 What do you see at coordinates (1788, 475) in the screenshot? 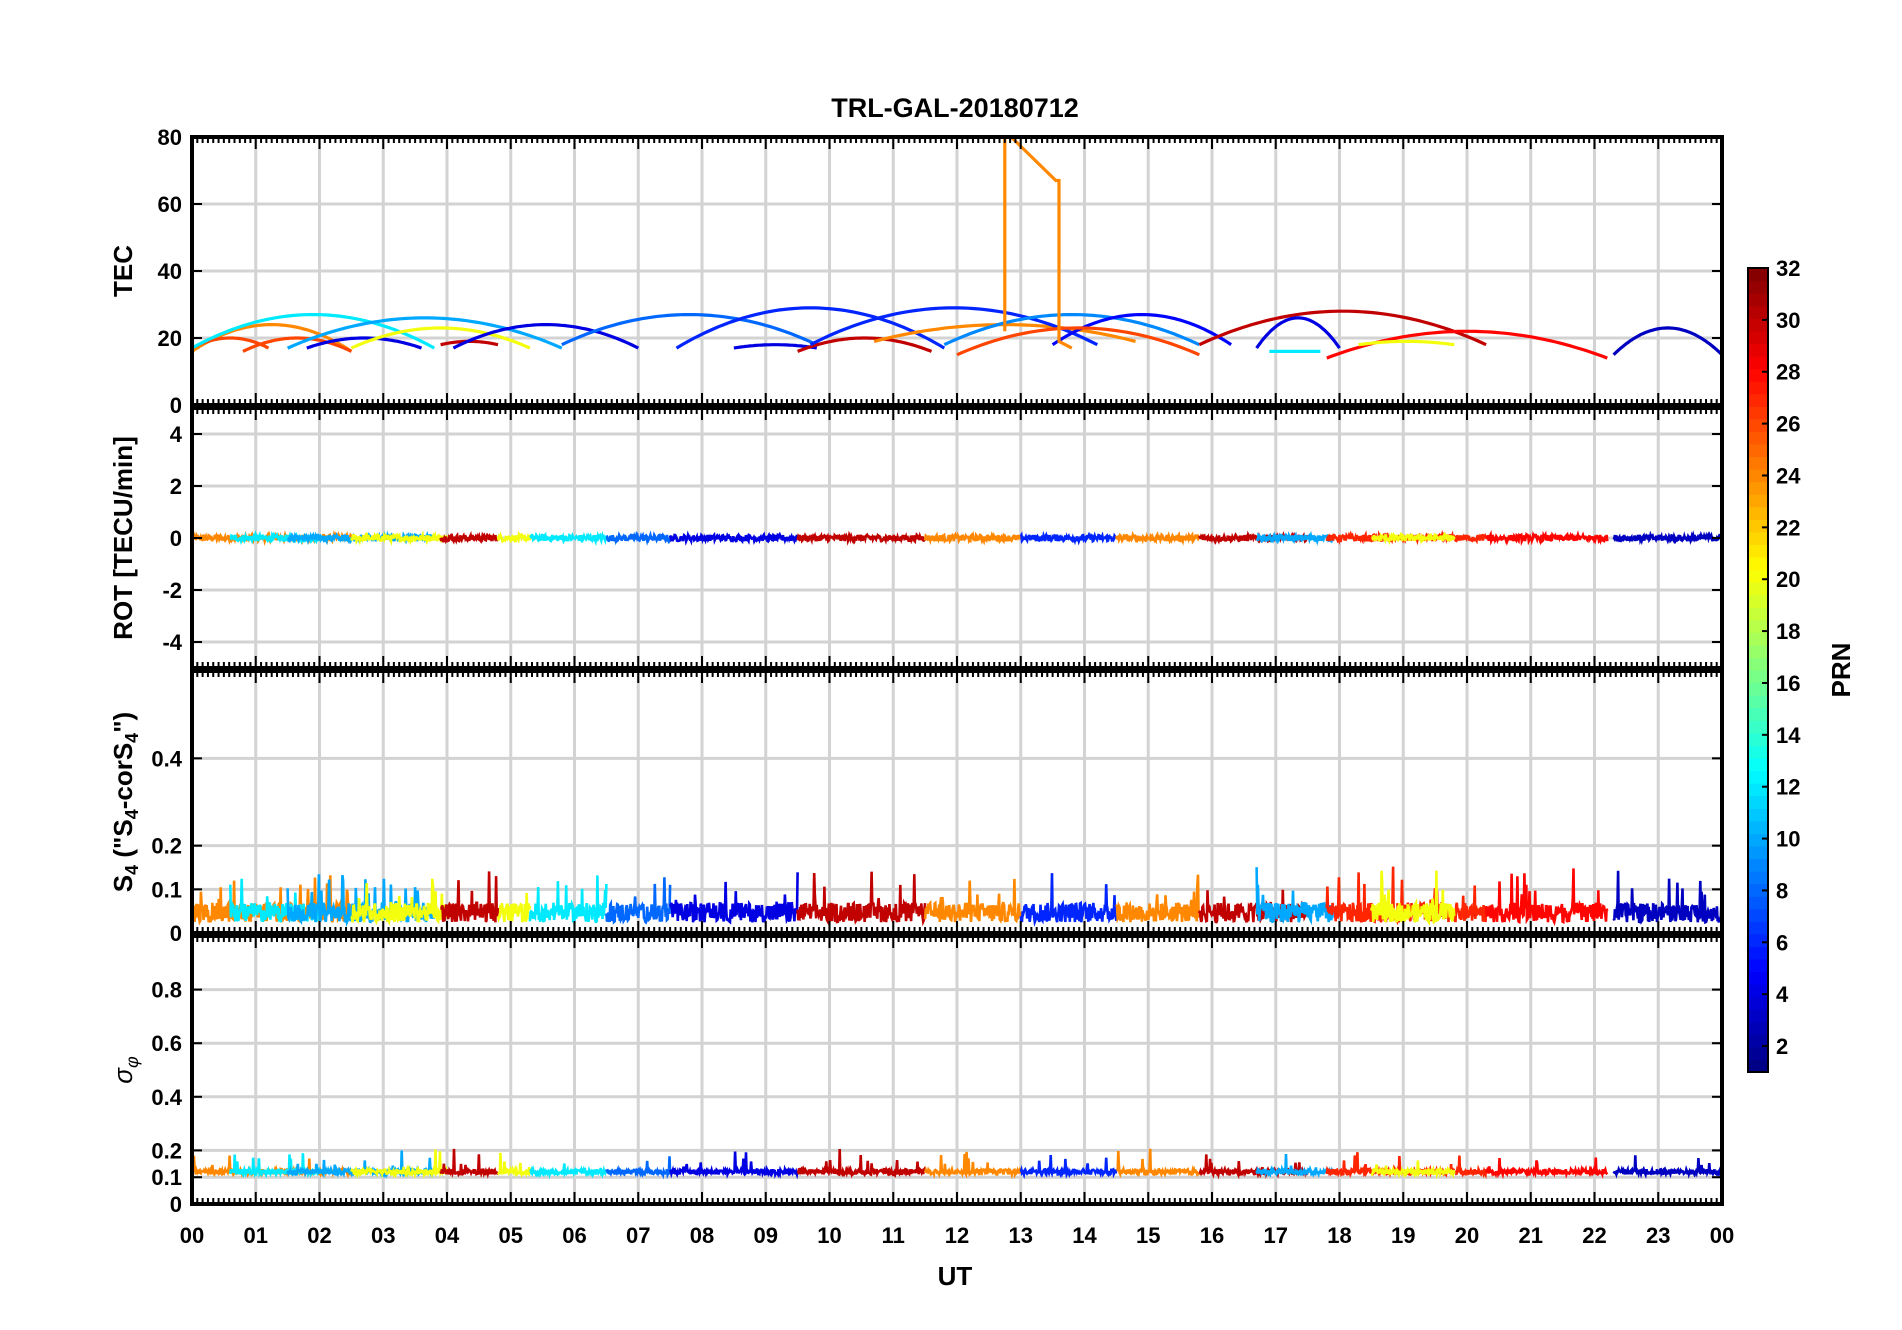
I see `colorbar-tick-label: 24` at bounding box center [1788, 475].